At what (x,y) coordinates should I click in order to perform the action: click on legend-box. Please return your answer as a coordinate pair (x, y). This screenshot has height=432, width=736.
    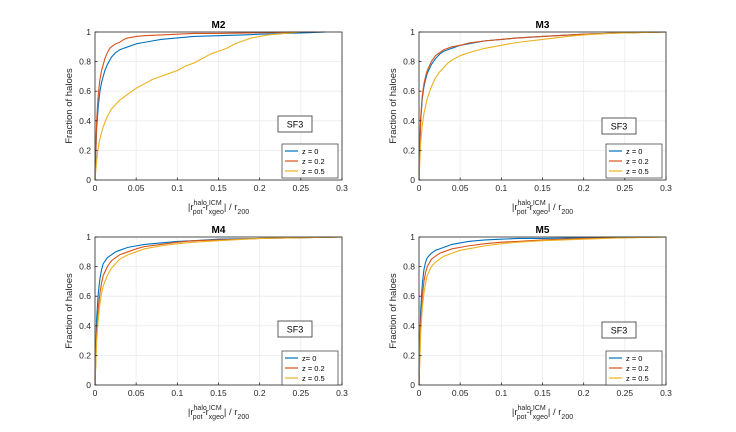
    Looking at the image, I should click on (634, 368).